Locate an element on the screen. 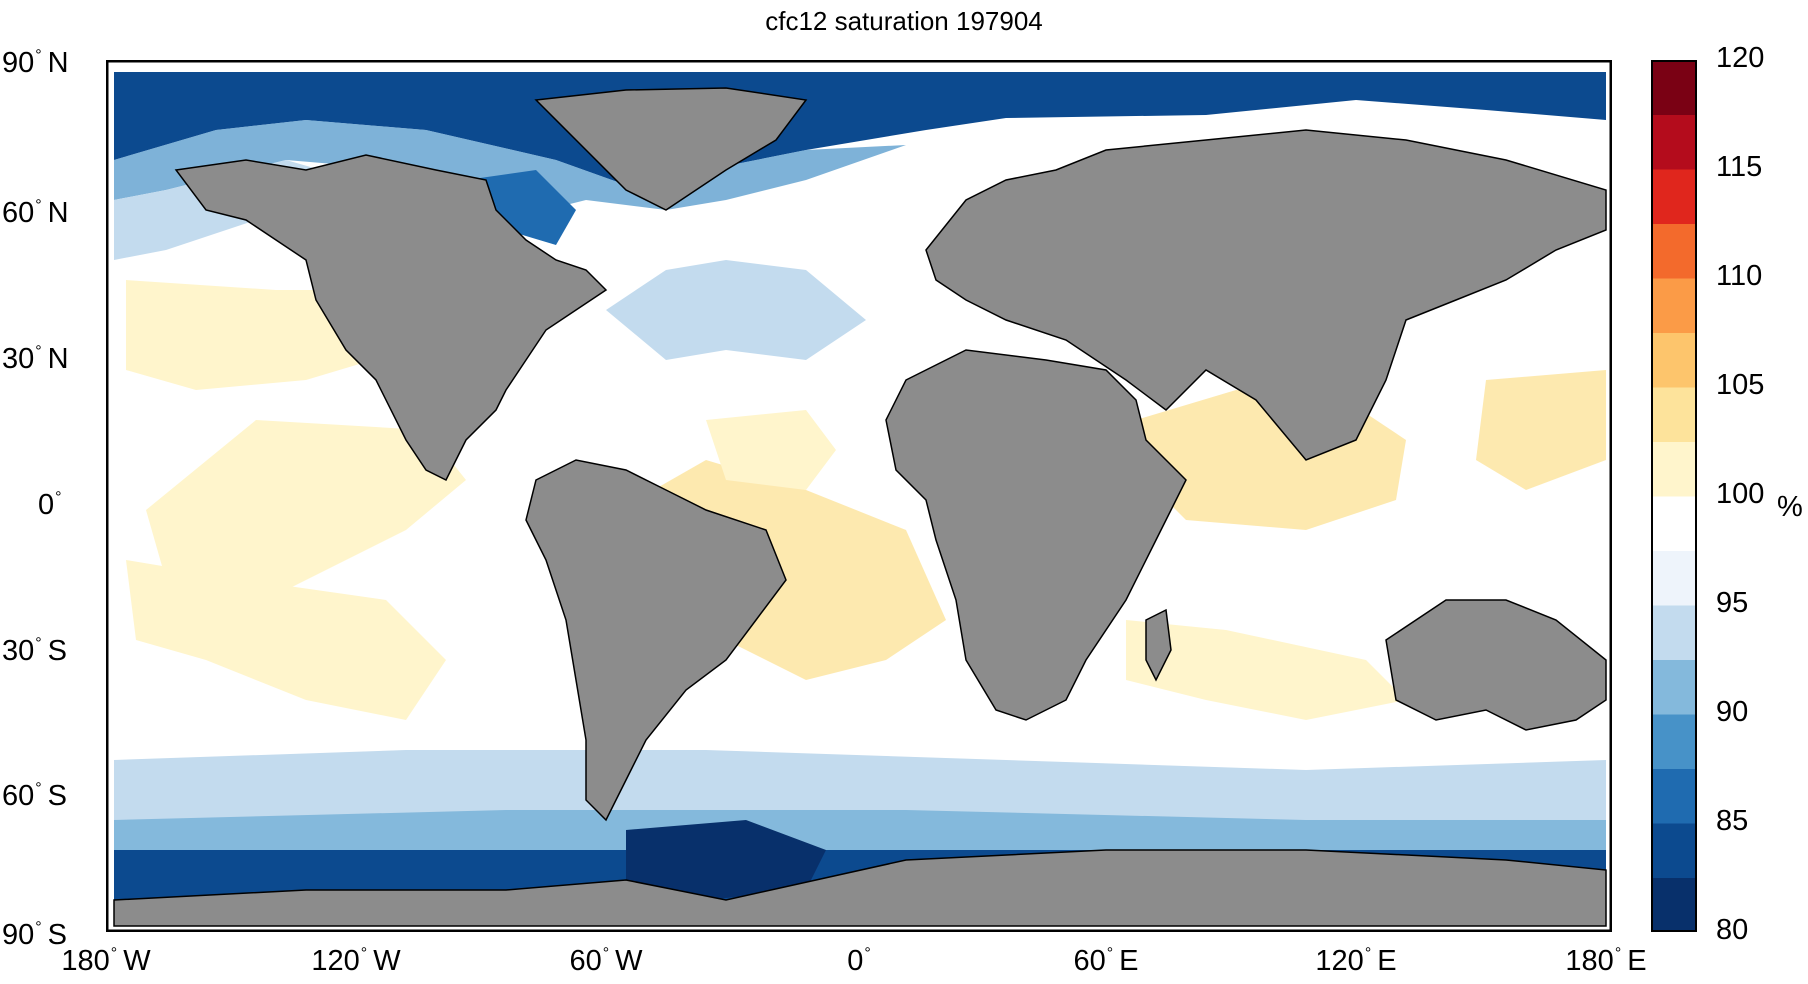 Image resolution: width=1808 pixels, height=984 pixels. colorbar-tick-label: 90 is located at coordinates (1732, 712).